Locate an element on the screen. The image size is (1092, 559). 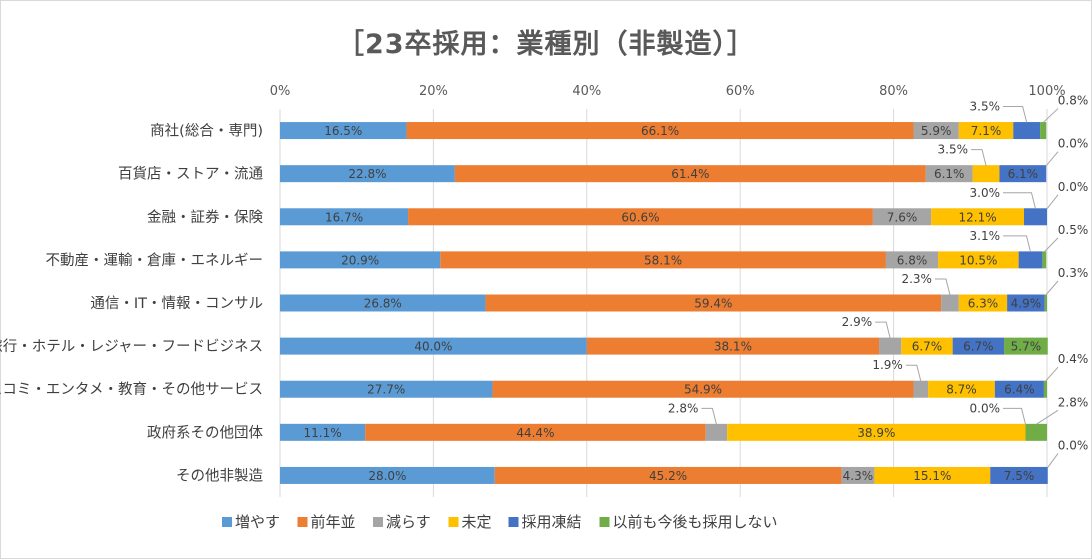
data-label: 7.6% is located at coordinates (902, 217).